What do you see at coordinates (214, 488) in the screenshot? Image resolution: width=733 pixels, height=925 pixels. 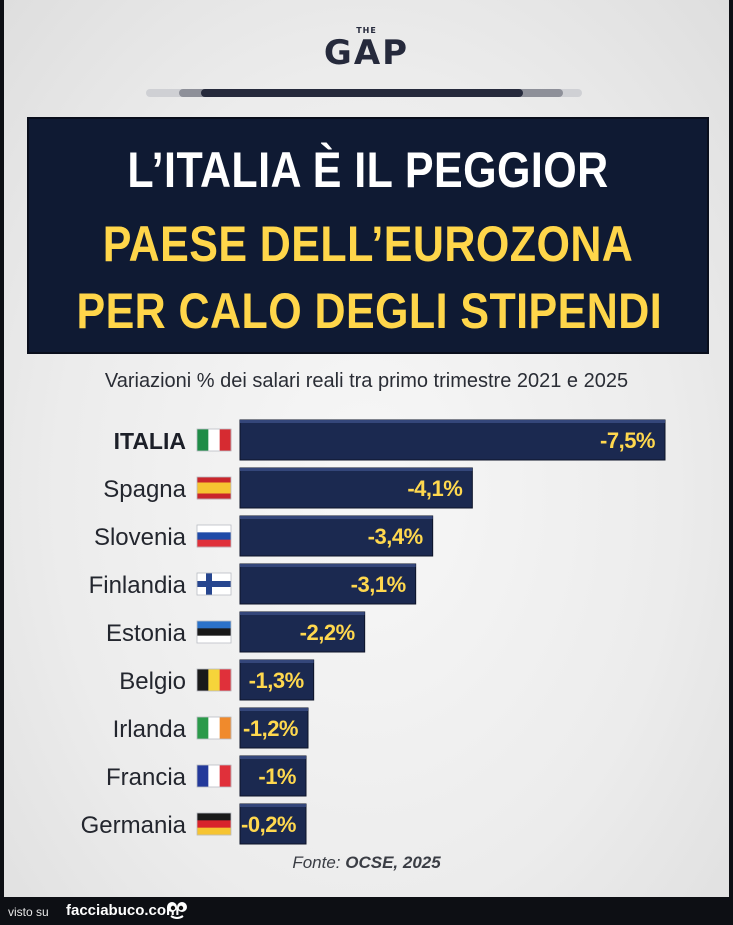 I see `flag-spain-icon` at bounding box center [214, 488].